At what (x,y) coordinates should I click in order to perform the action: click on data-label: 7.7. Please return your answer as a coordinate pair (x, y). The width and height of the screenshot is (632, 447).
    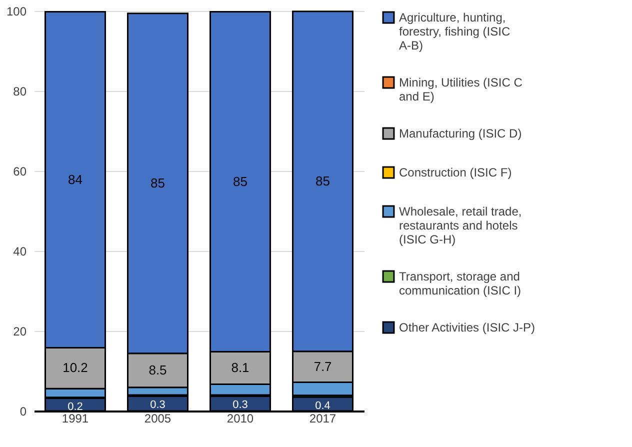
    Looking at the image, I should click on (323, 366).